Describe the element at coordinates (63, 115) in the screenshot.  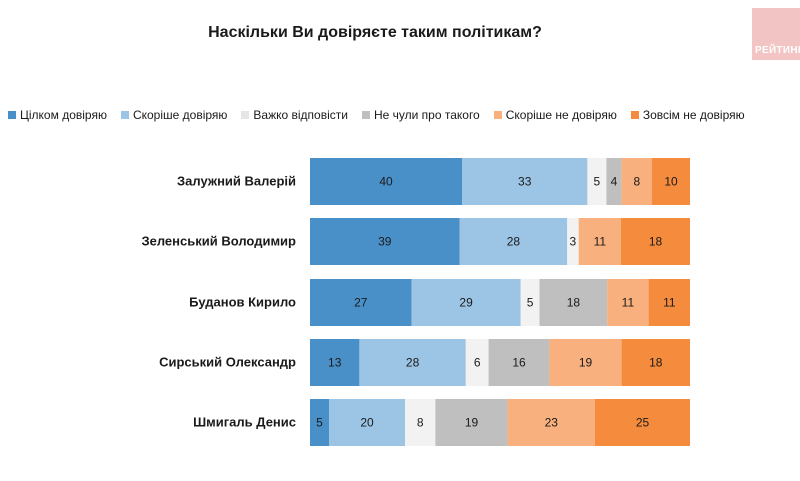
I see `legend-label: Цілком довіряю` at that location.